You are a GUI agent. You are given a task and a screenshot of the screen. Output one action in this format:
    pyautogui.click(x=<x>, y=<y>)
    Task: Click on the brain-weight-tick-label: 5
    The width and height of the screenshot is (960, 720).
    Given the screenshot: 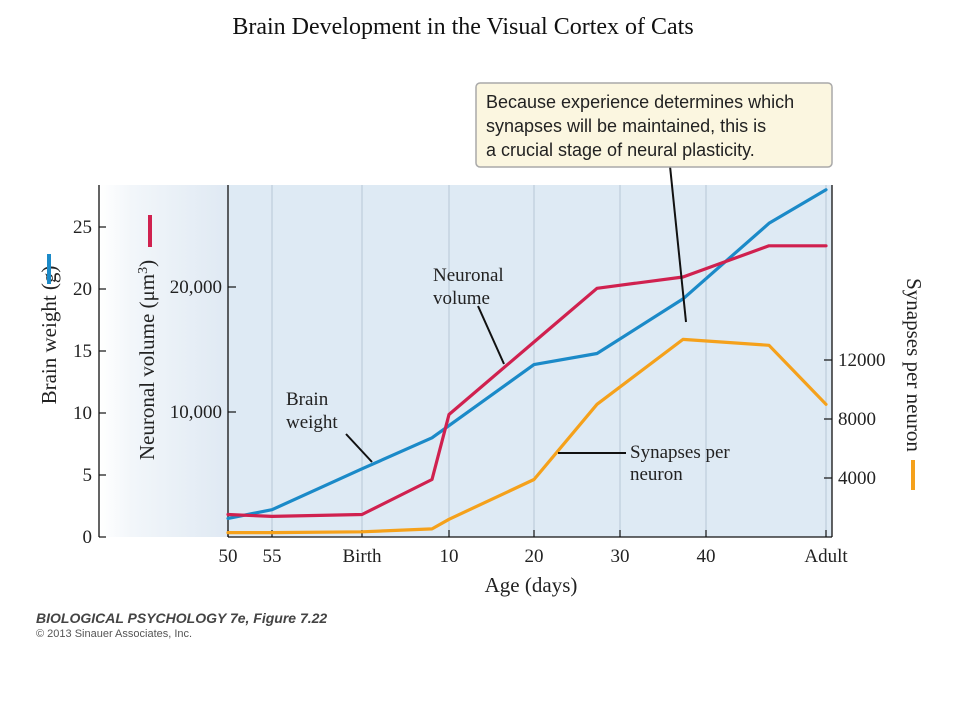 What is the action you would take?
    pyautogui.click(x=88, y=475)
    